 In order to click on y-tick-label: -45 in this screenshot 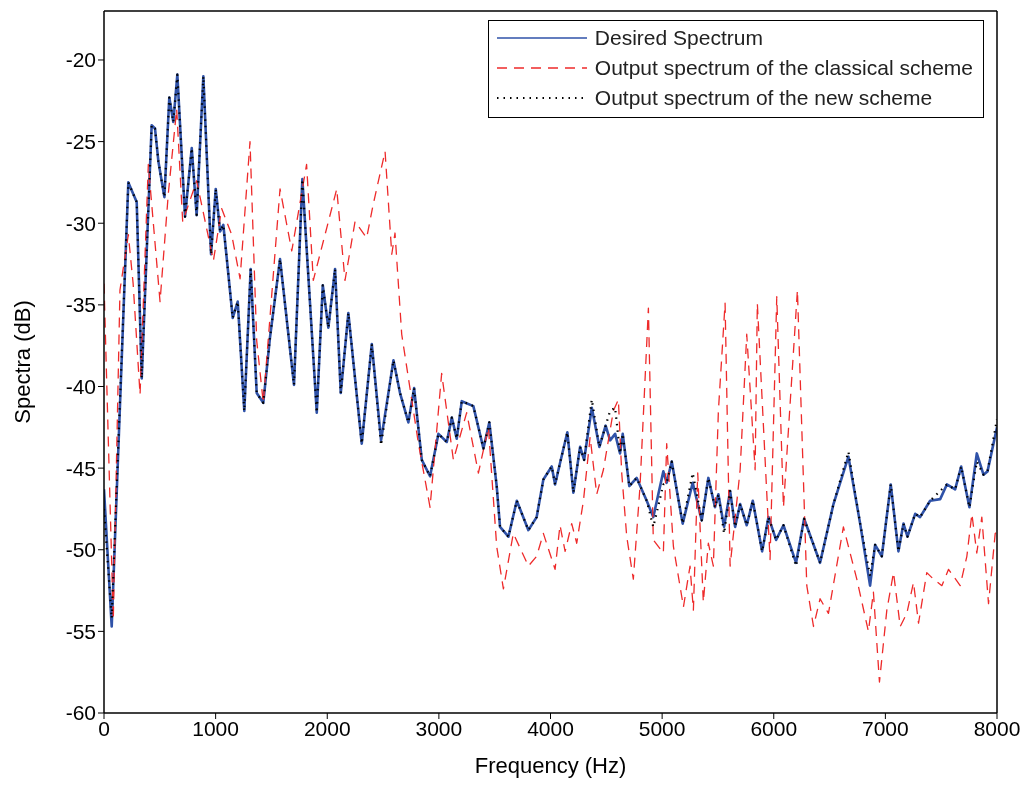, I will do `click(80, 468)`.